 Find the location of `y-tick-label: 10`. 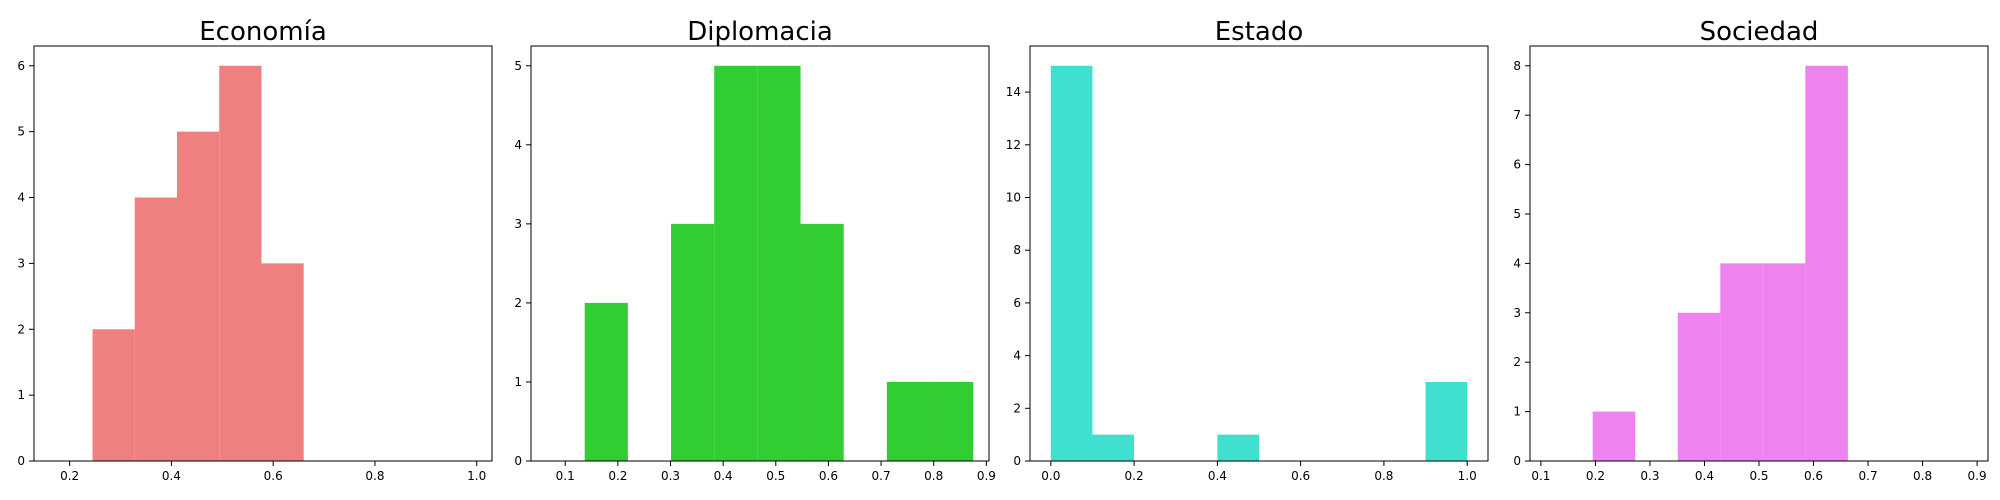

y-tick-label: 10 is located at coordinates (1013, 198).